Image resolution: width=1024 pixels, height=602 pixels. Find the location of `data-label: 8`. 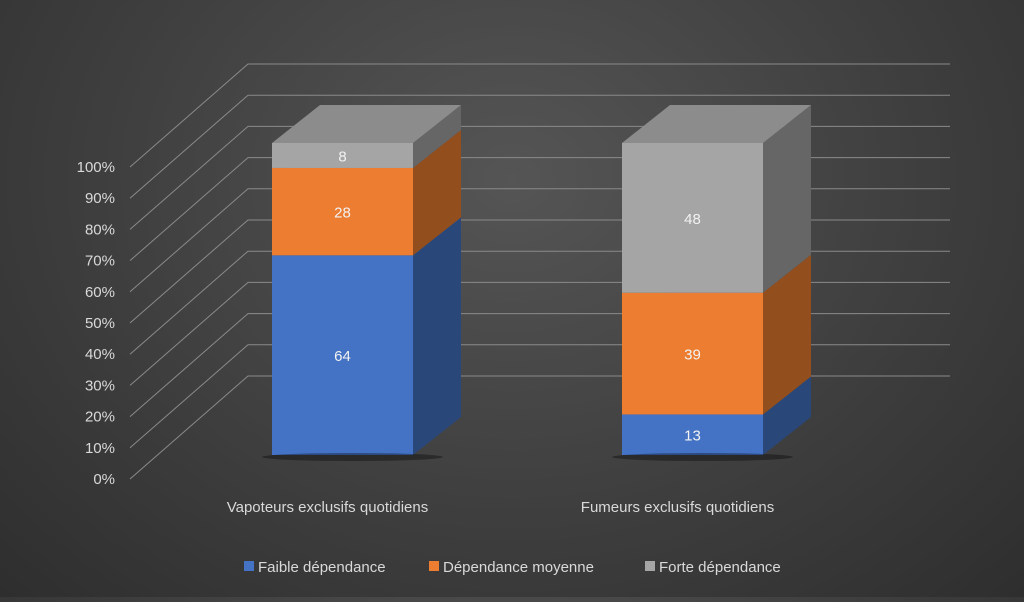

data-label: 8 is located at coordinates (342, 156).